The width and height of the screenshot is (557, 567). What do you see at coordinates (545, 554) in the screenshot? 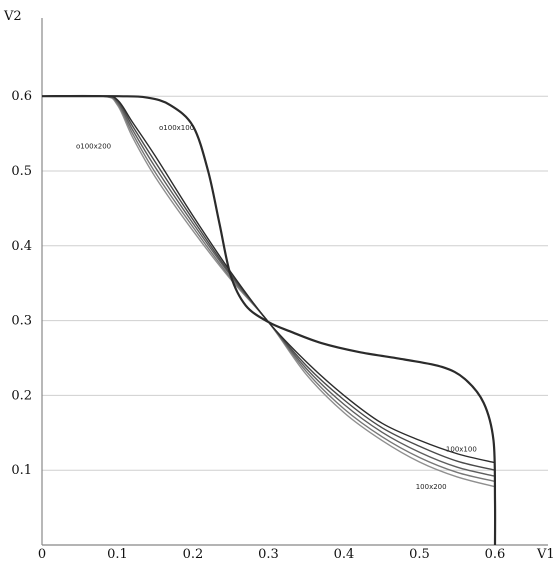
I see `x-axis-label: V1` at bounding box center [545, 554].